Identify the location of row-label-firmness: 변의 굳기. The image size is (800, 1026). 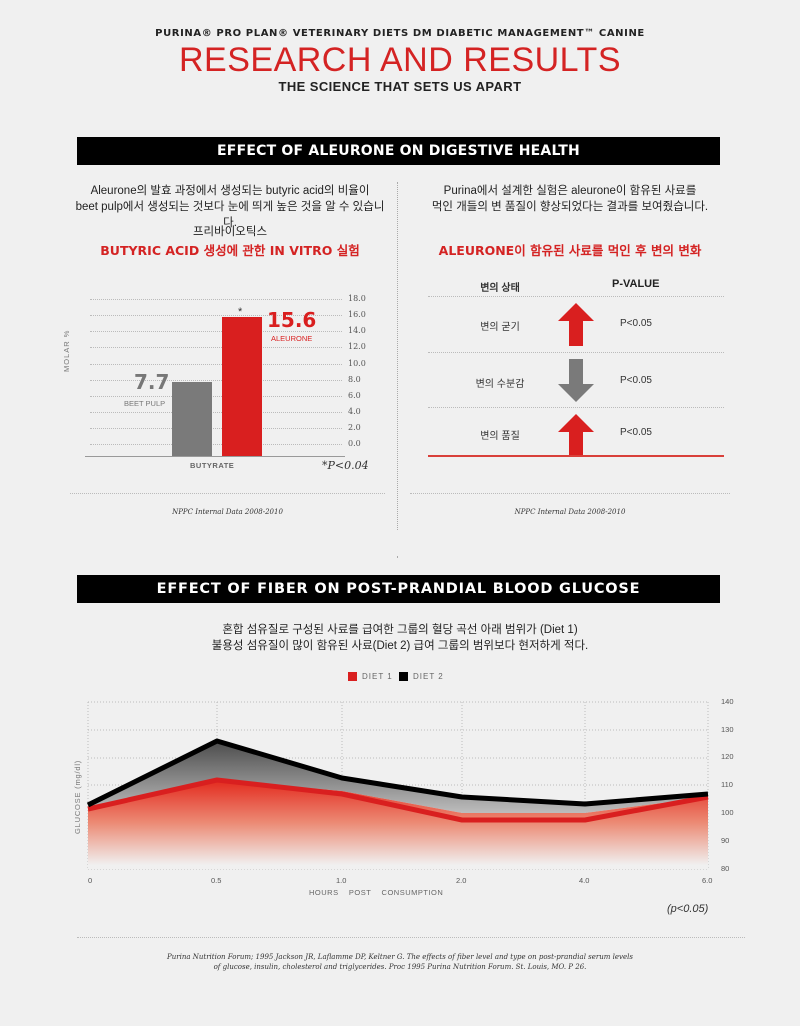
(500, 327).